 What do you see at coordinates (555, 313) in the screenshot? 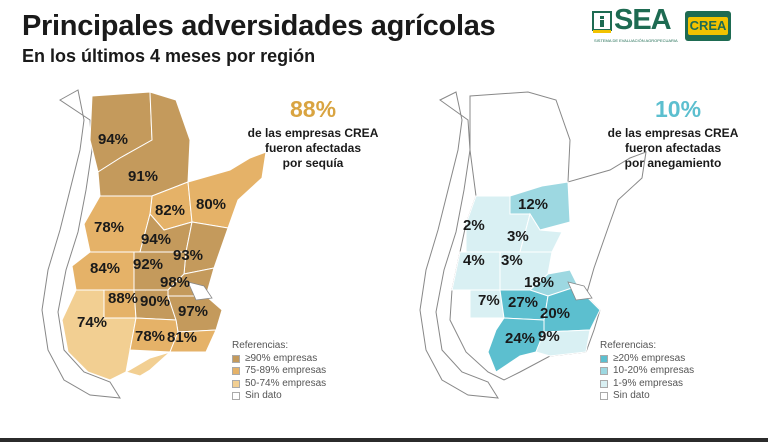
I see `flood-label-8: 20%` at bounding box center [555, 313].